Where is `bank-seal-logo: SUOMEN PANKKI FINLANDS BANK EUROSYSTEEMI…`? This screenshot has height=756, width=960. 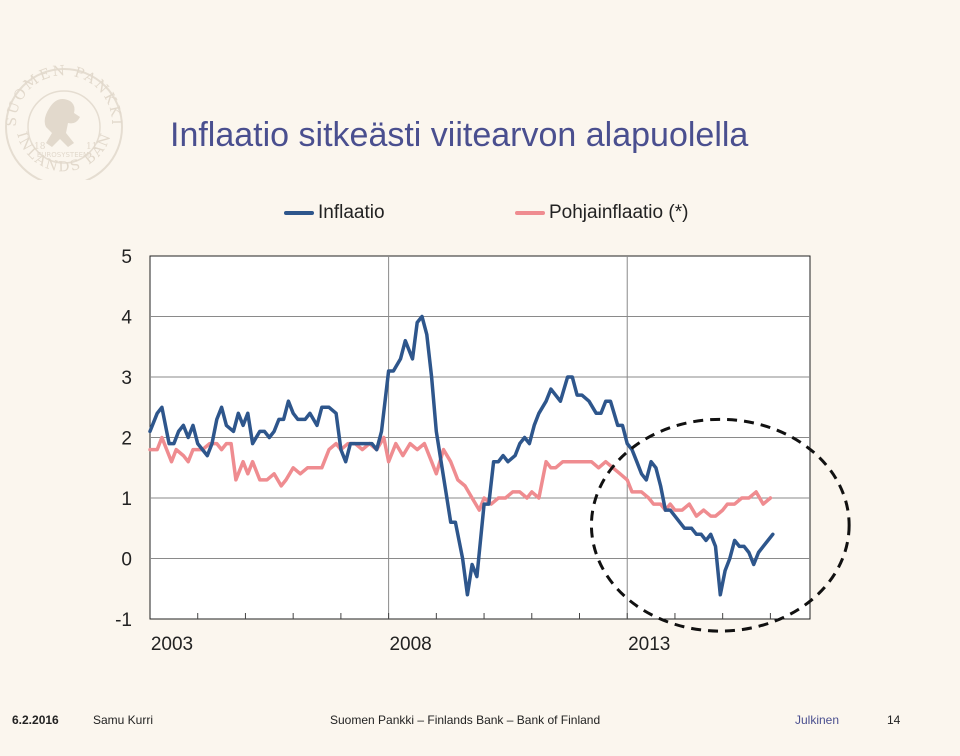 bank-seal-logo: SUOMEN PANKKI FINLANDS BANK EUROSYSTEEMI… is located at coordinates (61, 112).